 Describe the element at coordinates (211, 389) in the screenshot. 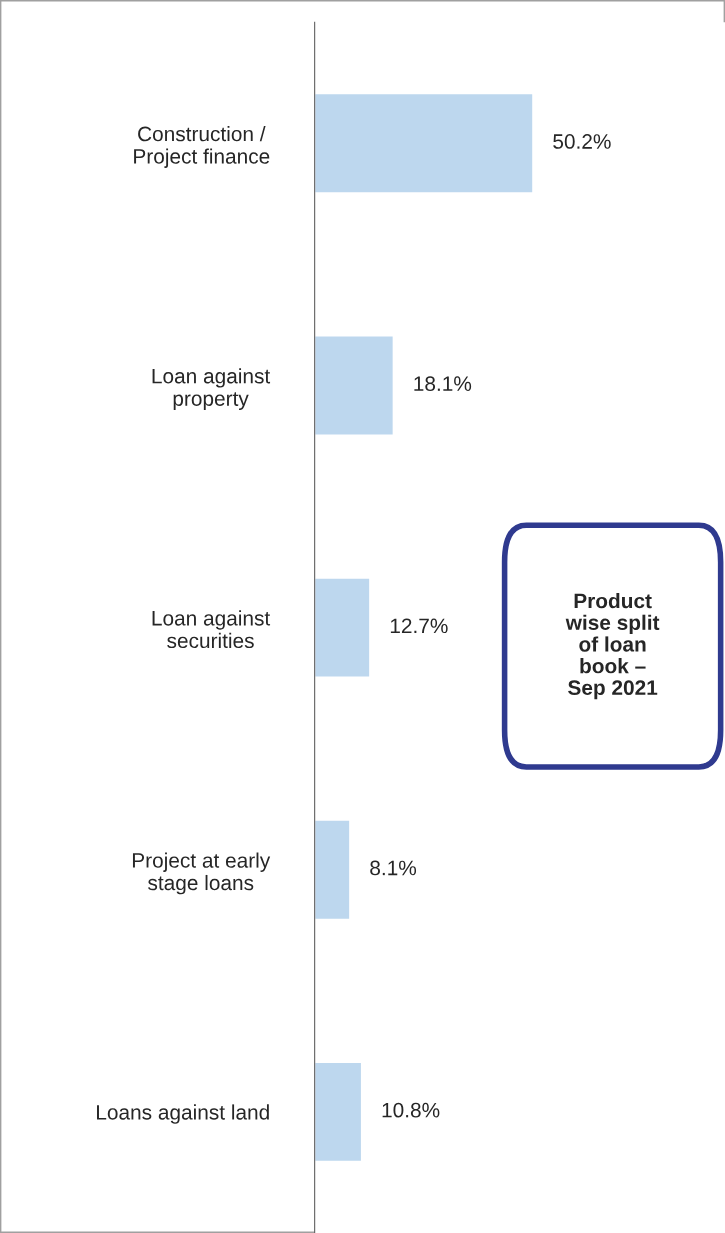

I see `y-tick-label: Loan against property` at that location.